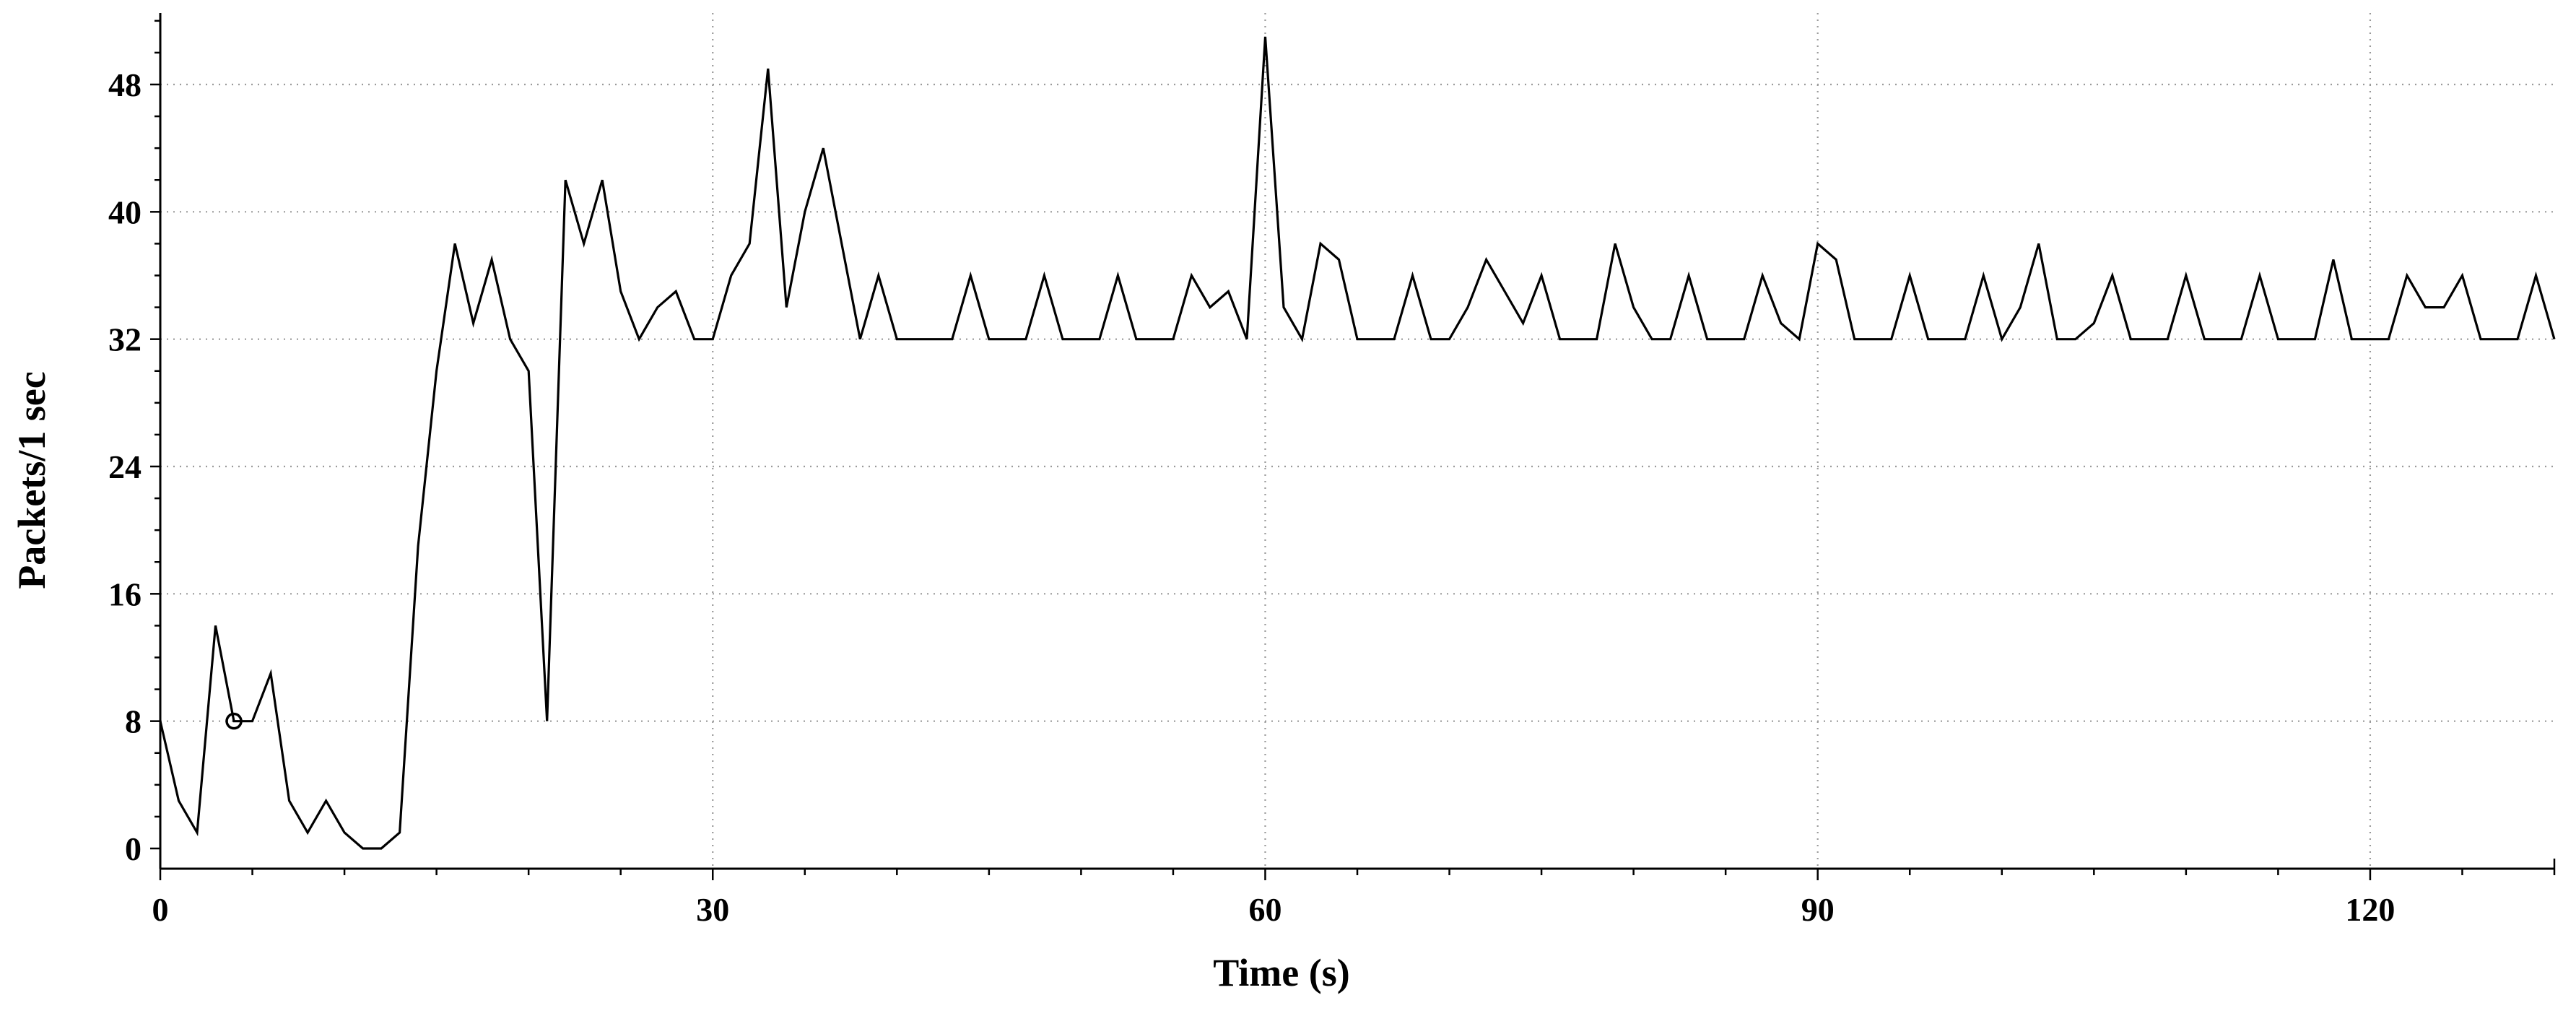 This screenshot has height=1016, width=2576. Describe the element at coordinates (712, 910) in the screenshot. I see `x-tick-label: 30` at that location.